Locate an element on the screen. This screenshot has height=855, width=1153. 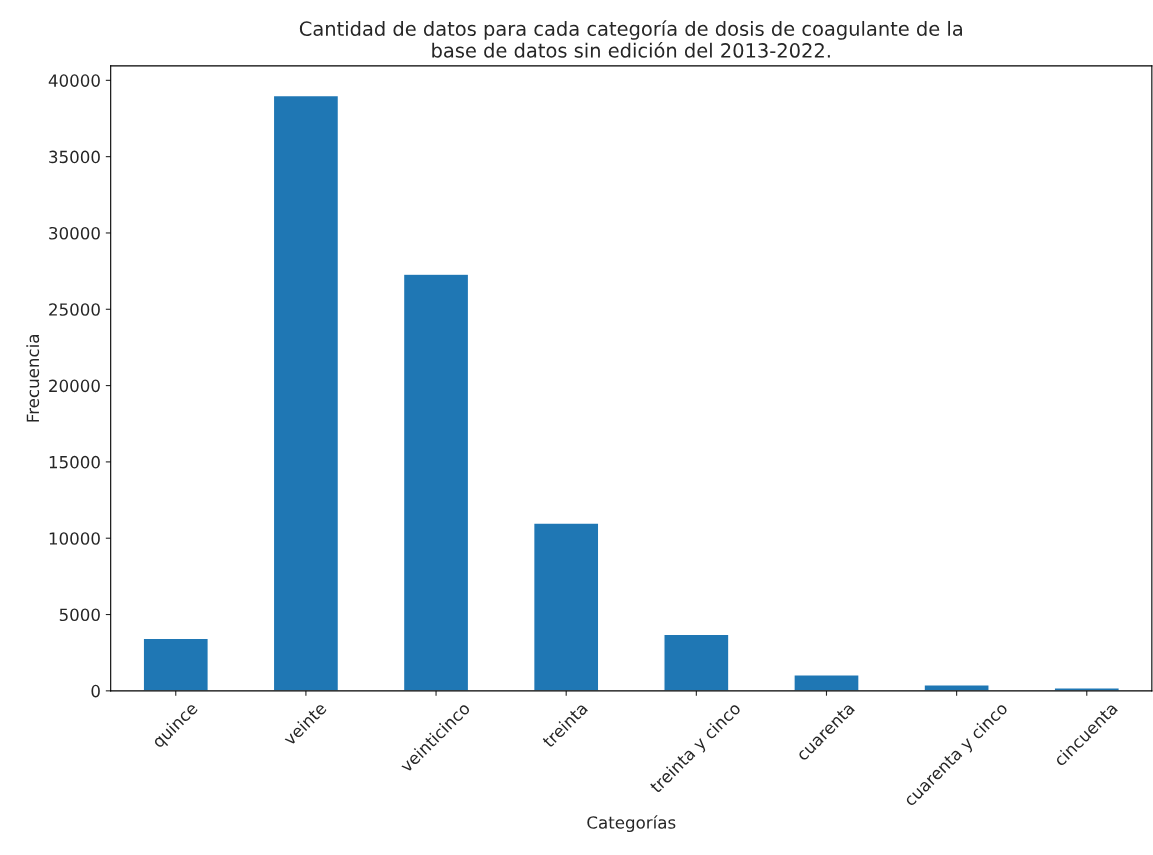
y-tick-label: 0 is located at coordinates (95, 691).